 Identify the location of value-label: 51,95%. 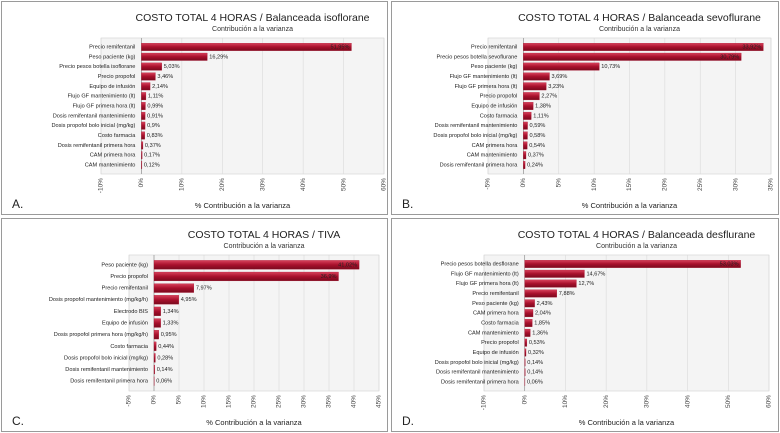
(339, 47).